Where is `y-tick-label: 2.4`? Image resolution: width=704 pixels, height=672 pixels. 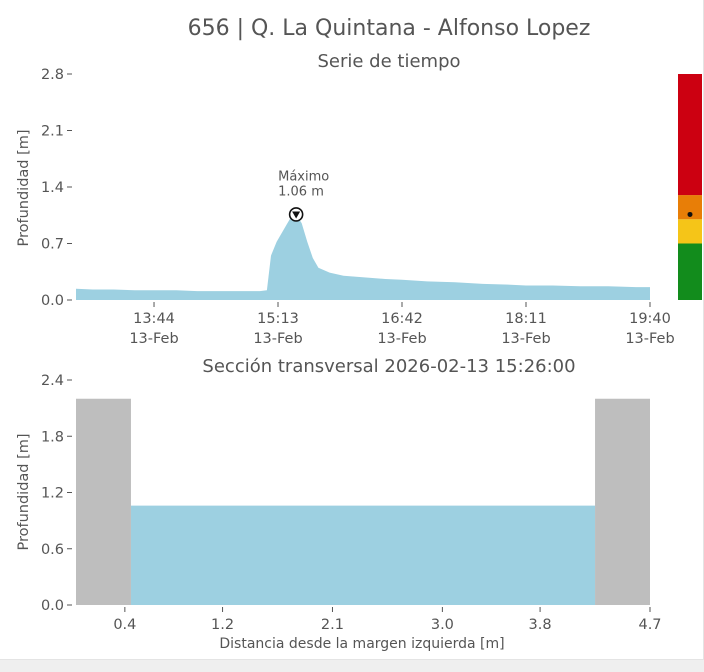
y-tick-label: 2.4 is located at coordinates (52, 381).